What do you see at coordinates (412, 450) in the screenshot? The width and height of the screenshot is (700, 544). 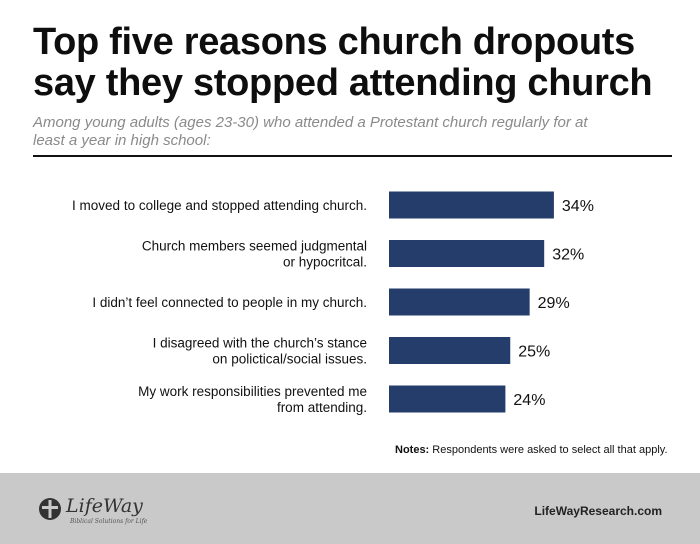 I see `note-label: Notes:` at bounding box center [412, 450].